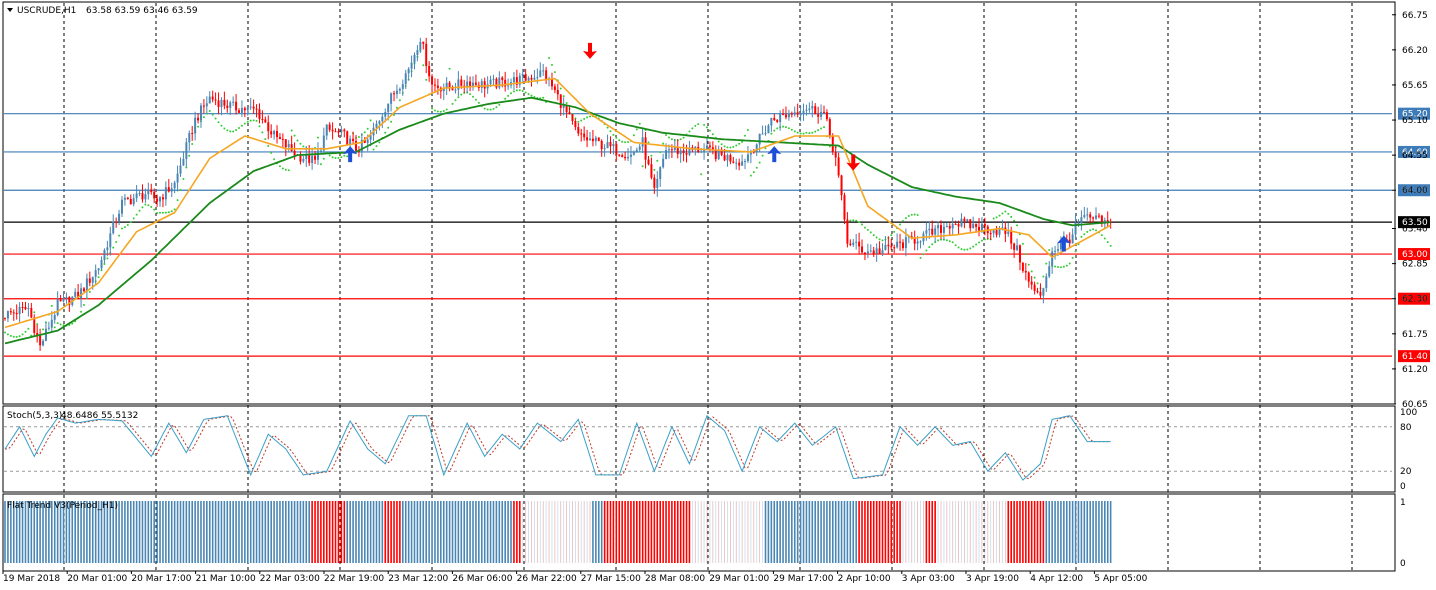 Image resolution: width=1436 pixels, height=590 pixels. Describe the element at coordinates (699, 532) in the screenshot. I see `flat-trend-panel` at that location.